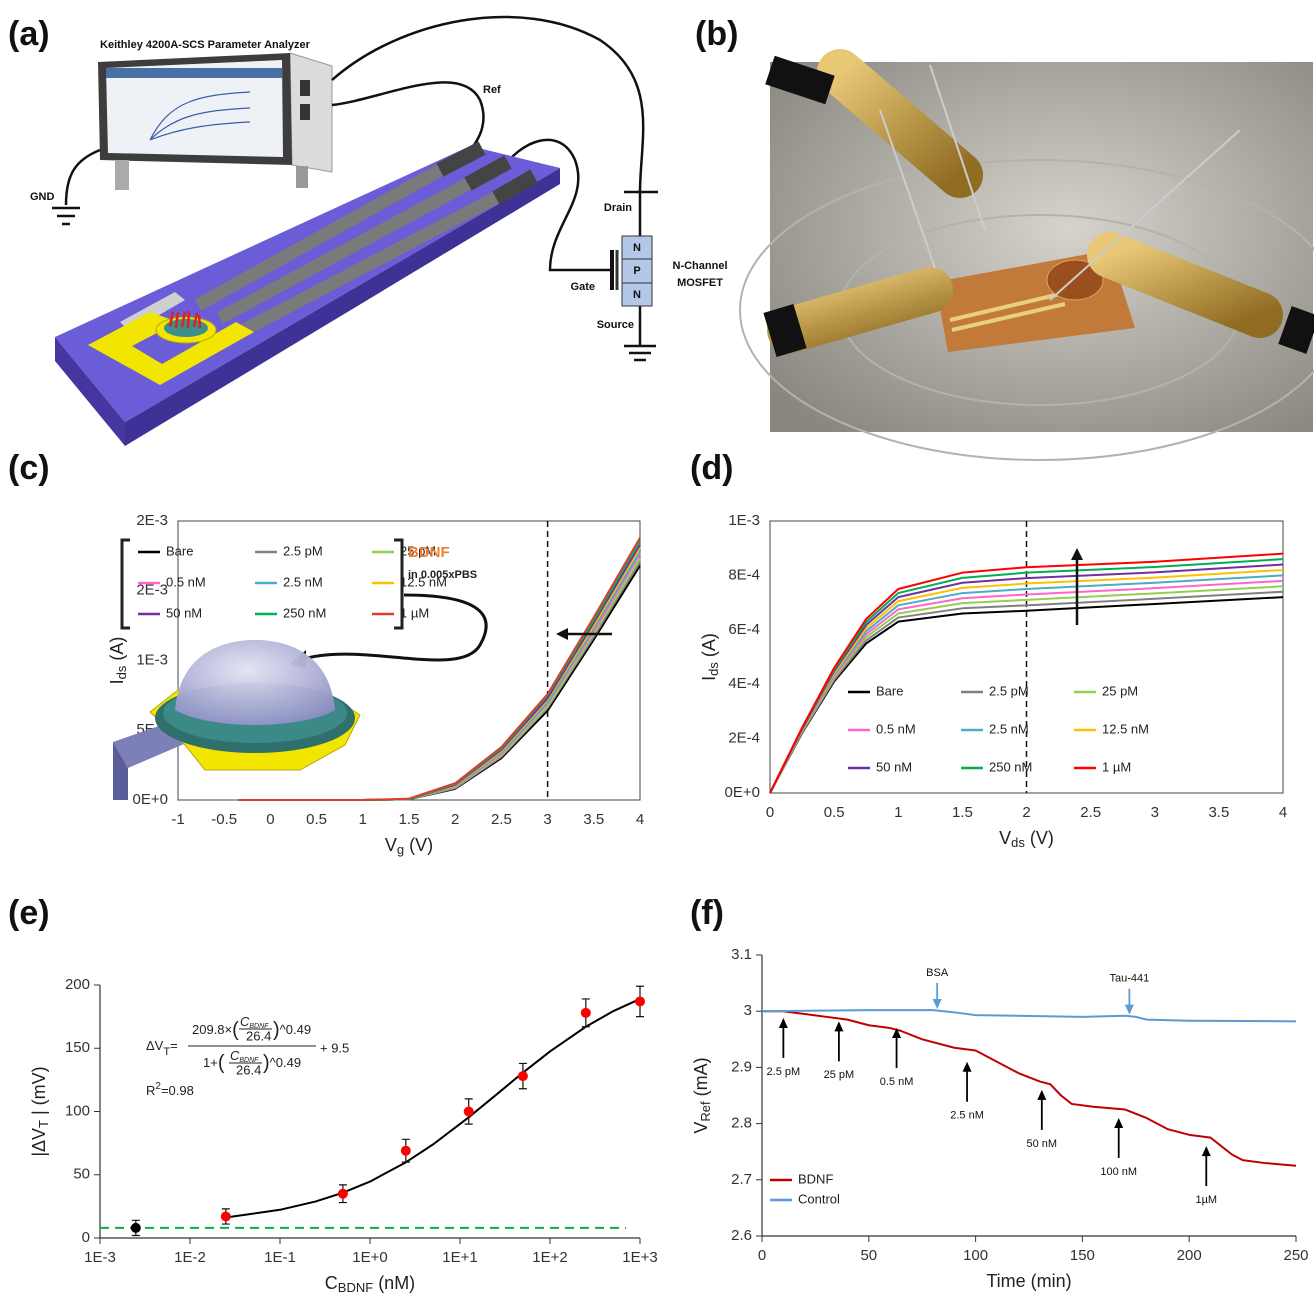 The width and height of the screenshot is (1314, 1298). I want to click on axis-label: VRef (mA), so click(702, 1095).